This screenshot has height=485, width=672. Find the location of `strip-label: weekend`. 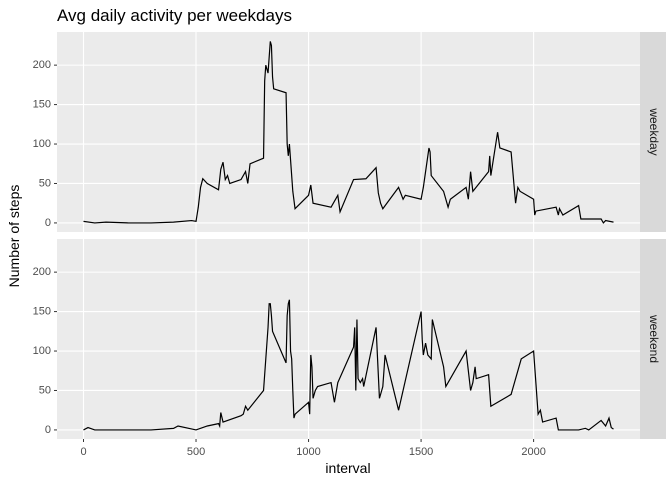

strip-label: weekend is located at coordinates (654, 338).